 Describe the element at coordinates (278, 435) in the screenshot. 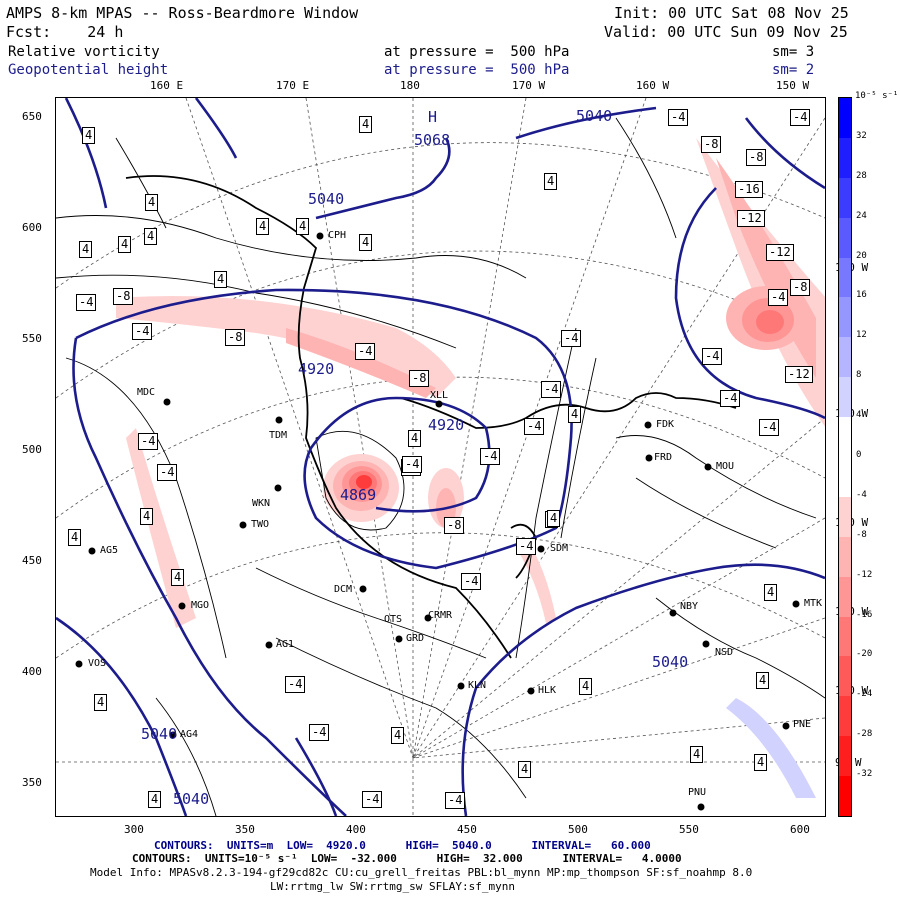

I see `station-label: TDM` at that location.